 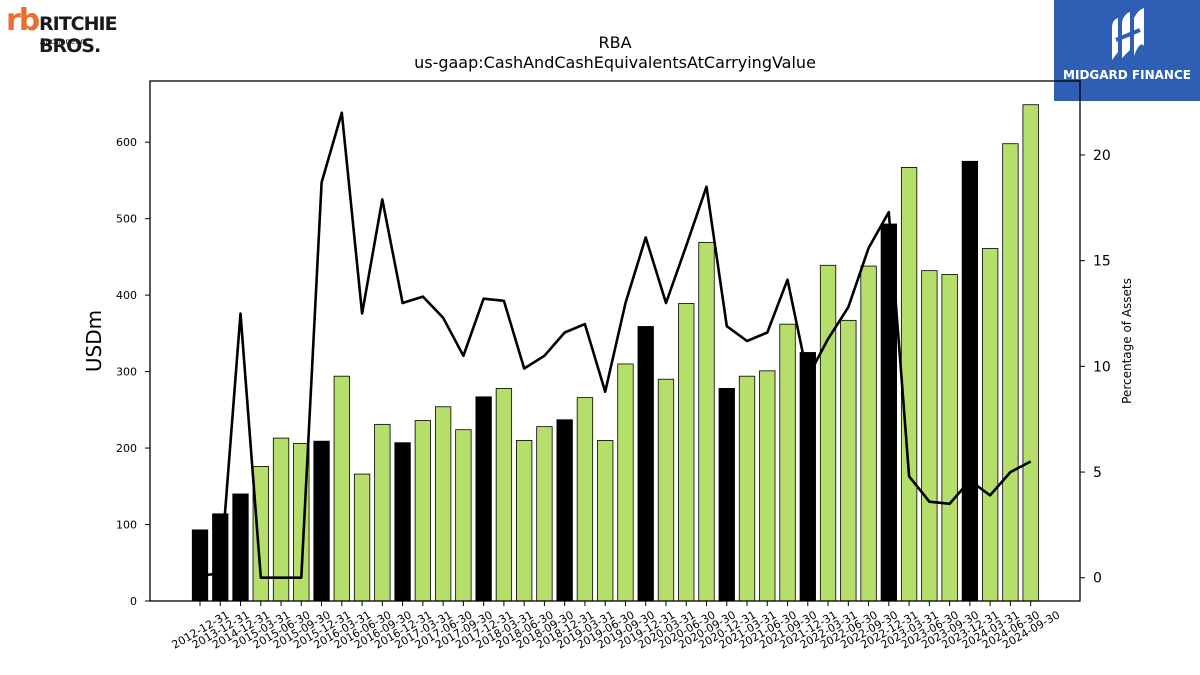 What do you see at coordinates (133, 601) in the screenshot?
I see `y-tick-label: 0` at bounding box center [133, 601].